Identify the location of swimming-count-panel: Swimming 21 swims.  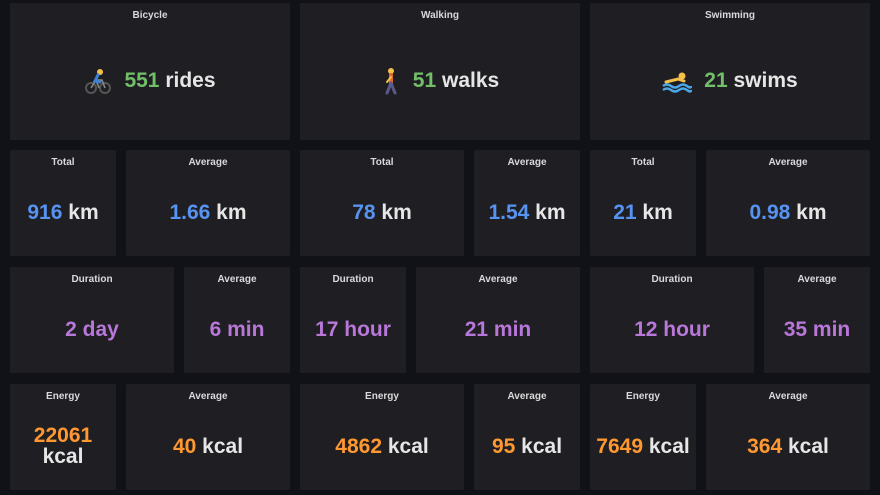
(730, 71).